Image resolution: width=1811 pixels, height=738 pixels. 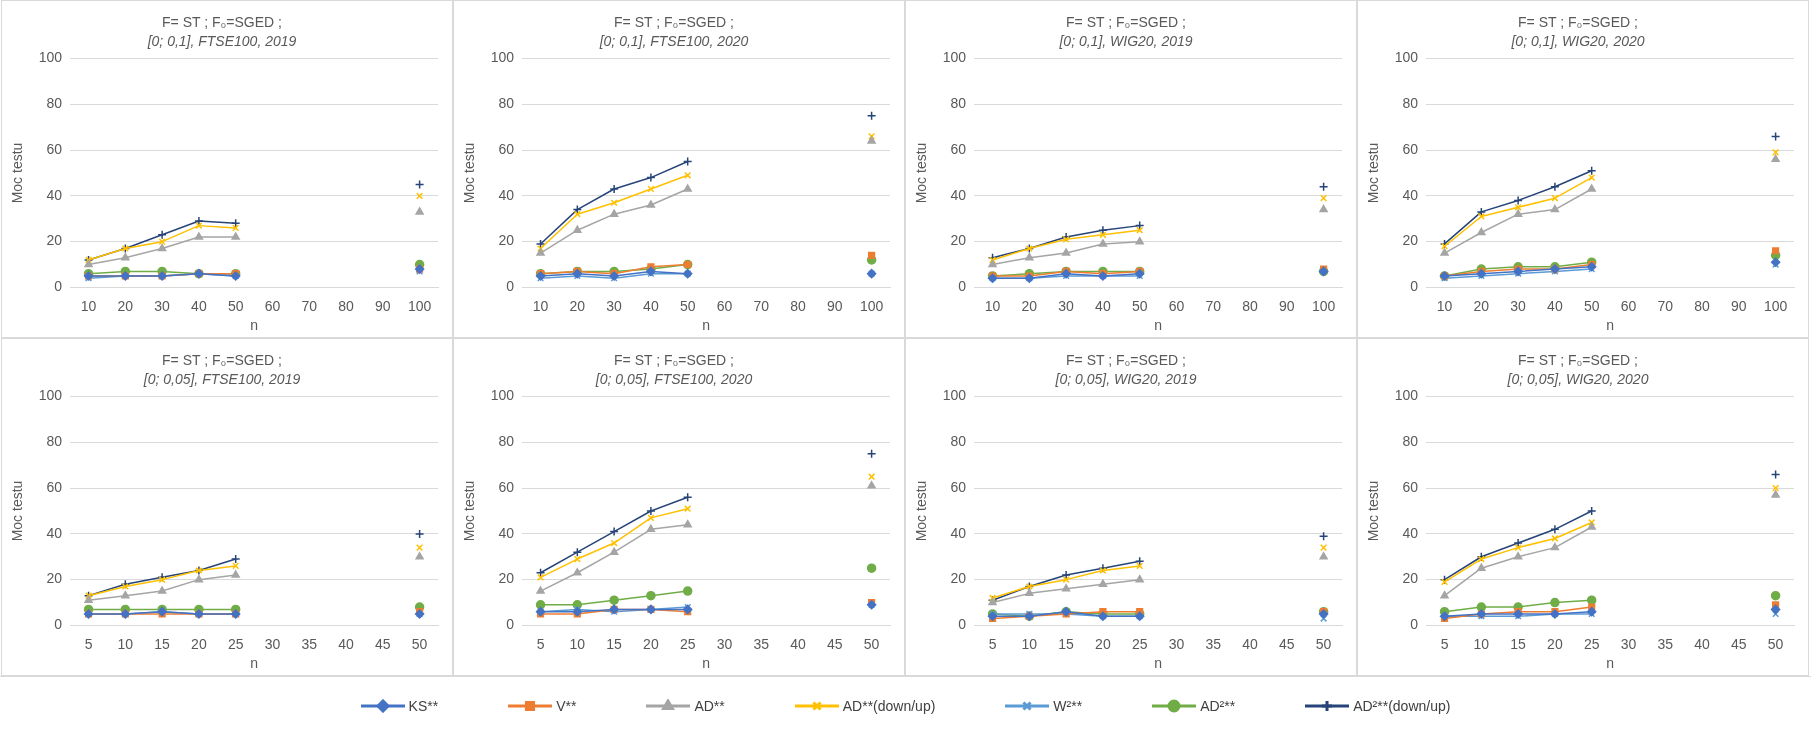 What do you see at coordinates (1577, 379) in the screenshot?
I see `chart-subtitle: [0; 0,05], WIG20, 2020` at bounding box center [1577, 379].